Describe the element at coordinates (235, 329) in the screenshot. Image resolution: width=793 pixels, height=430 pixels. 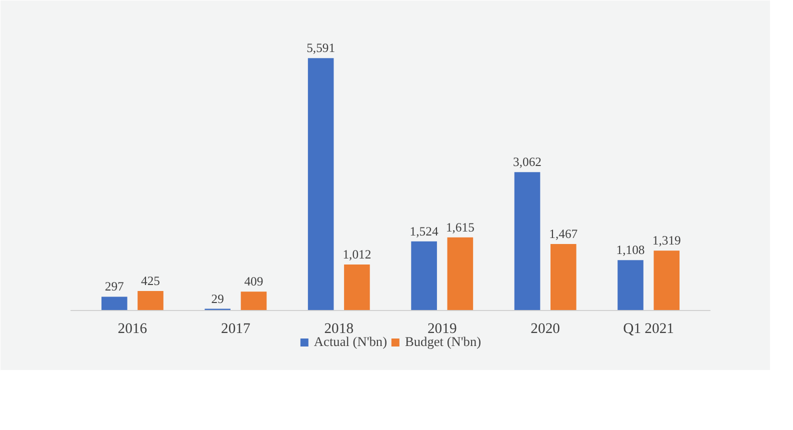
I see `x-tick-label: 2017` at that location.